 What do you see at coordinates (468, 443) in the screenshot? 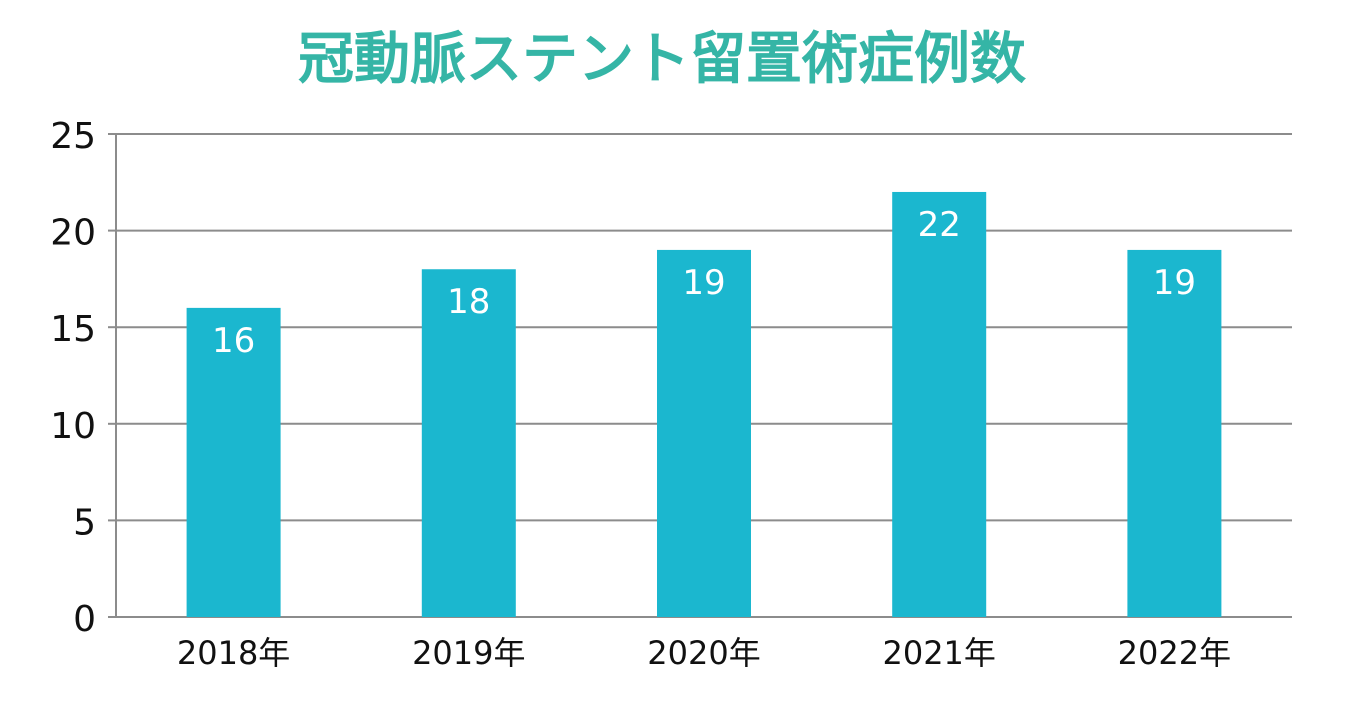
I see `bar-2019年` at bounding box center [468, 443].